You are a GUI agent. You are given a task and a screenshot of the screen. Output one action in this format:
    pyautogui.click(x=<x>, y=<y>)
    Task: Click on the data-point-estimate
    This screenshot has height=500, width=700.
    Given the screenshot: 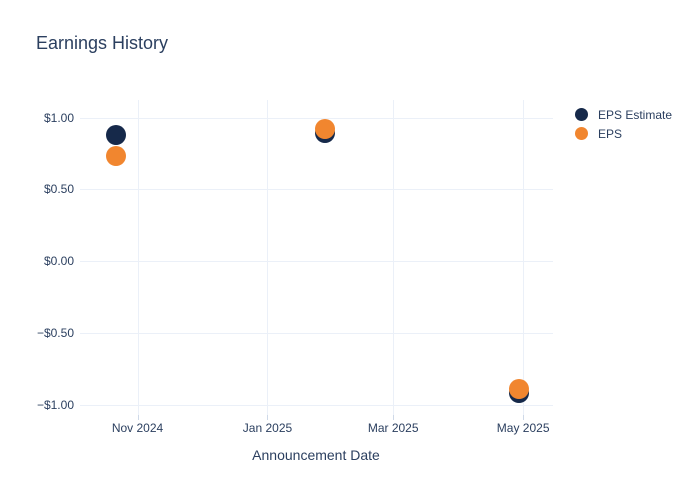 What is the action you would take?
    pyautogui.click(x=116, y=134)
    